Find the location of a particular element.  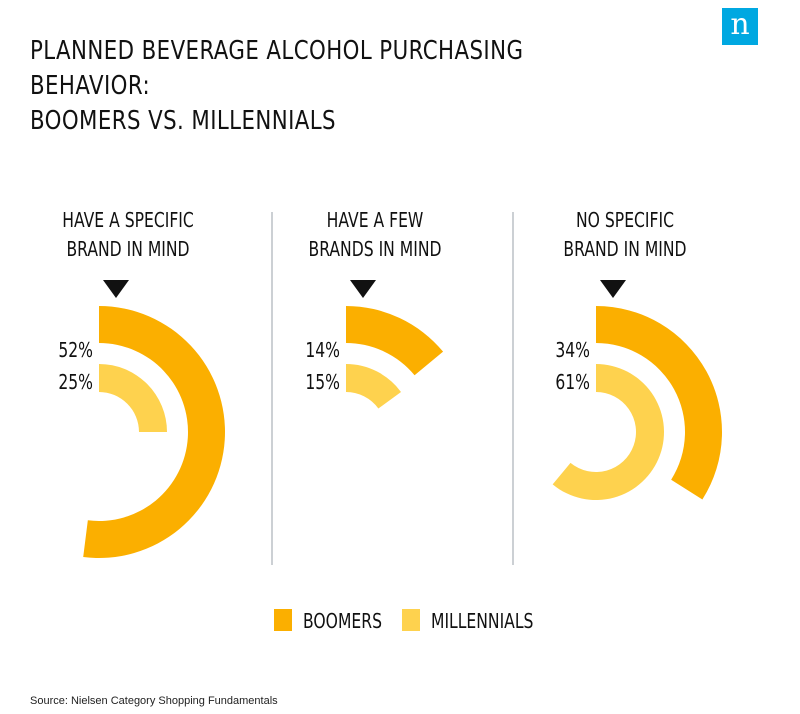

group-2-millennials-value: 15% is located at coordinates (322, 382).